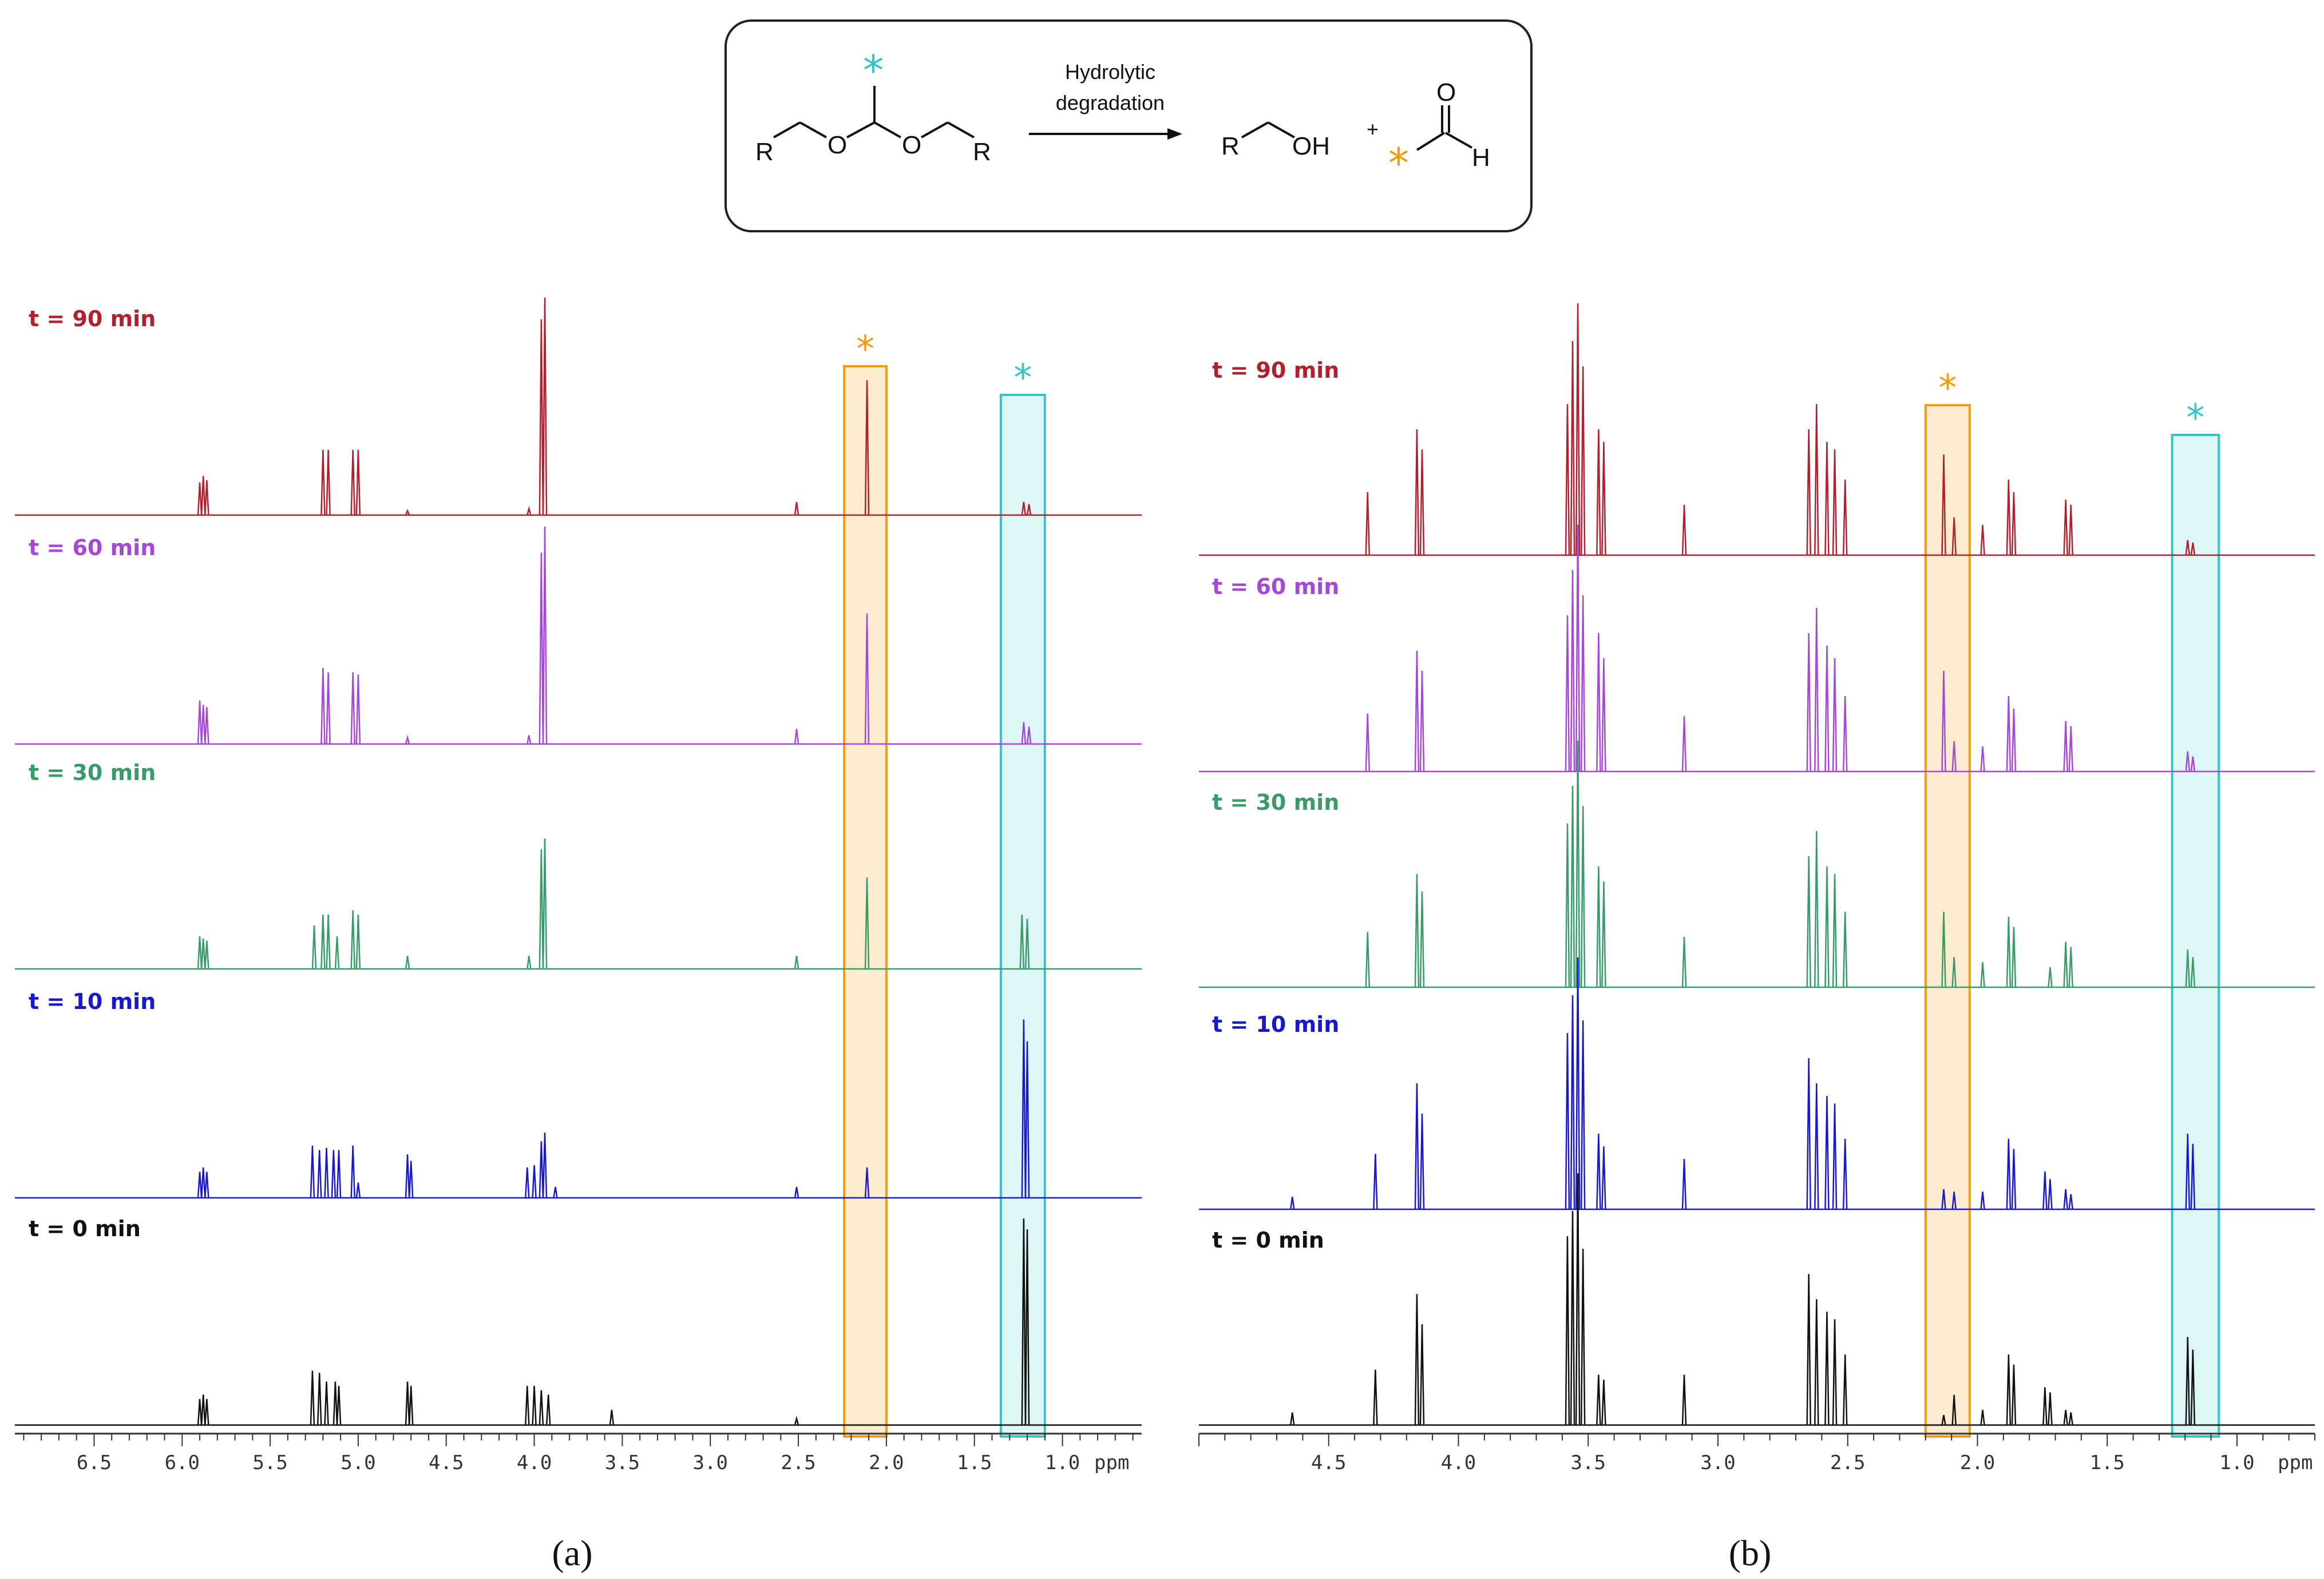  I want to click on o-right-label: O, so click(911, 145).